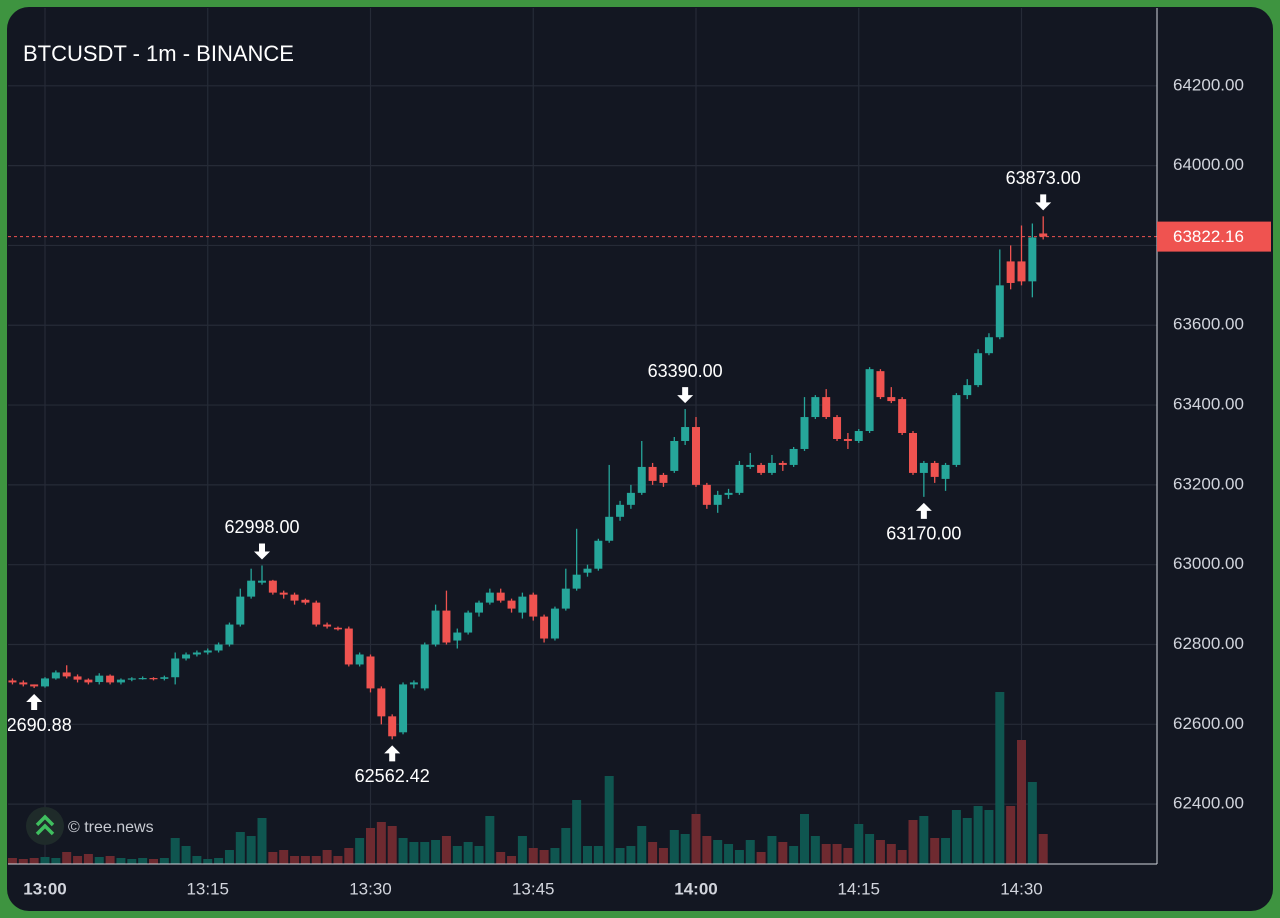 This screenshot has width=1280, height=918. What do you see at coordinates (45, 825) in the screenshot?
I see `watermark-chevrons` at bounding box center [45, 825].